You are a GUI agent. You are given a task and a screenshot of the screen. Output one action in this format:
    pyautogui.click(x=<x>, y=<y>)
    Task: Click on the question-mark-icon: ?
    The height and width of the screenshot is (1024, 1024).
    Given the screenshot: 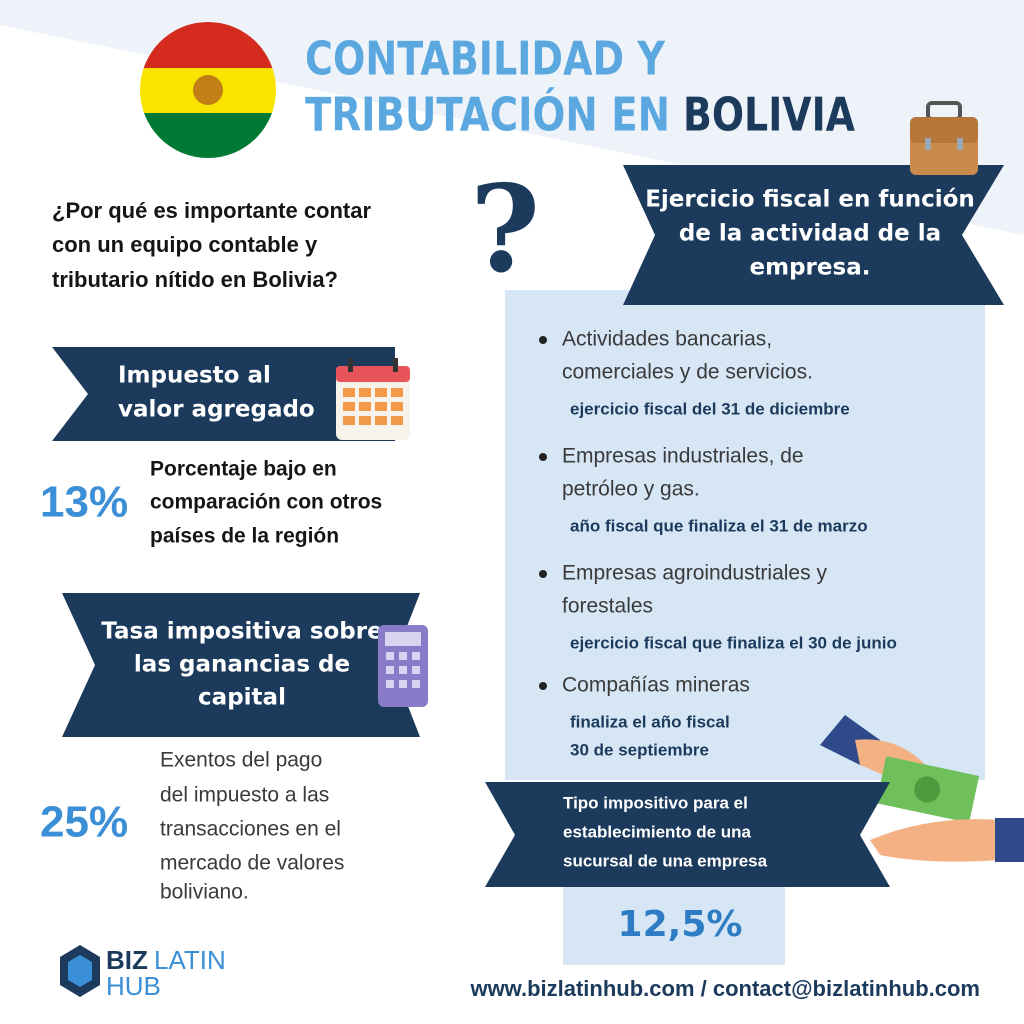 What is the action you would take?
    pyautogui.click(x=505, y=229)
    